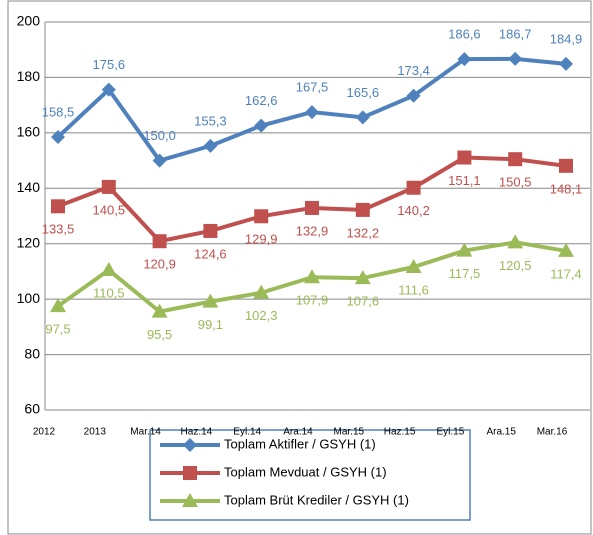  What do you see at coordinates (515, 33) in the screenshot?
I see `data-label: 186,7` at bounding box center [515, 33].